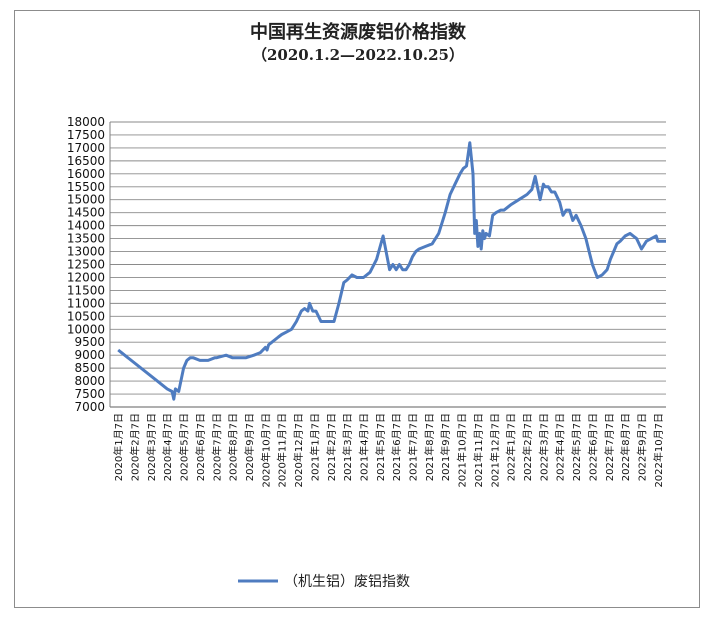 The width and height of the screenshot is (716, 623). I want to click on x-tick-label: 2022年4月7日, so click(560, 447).